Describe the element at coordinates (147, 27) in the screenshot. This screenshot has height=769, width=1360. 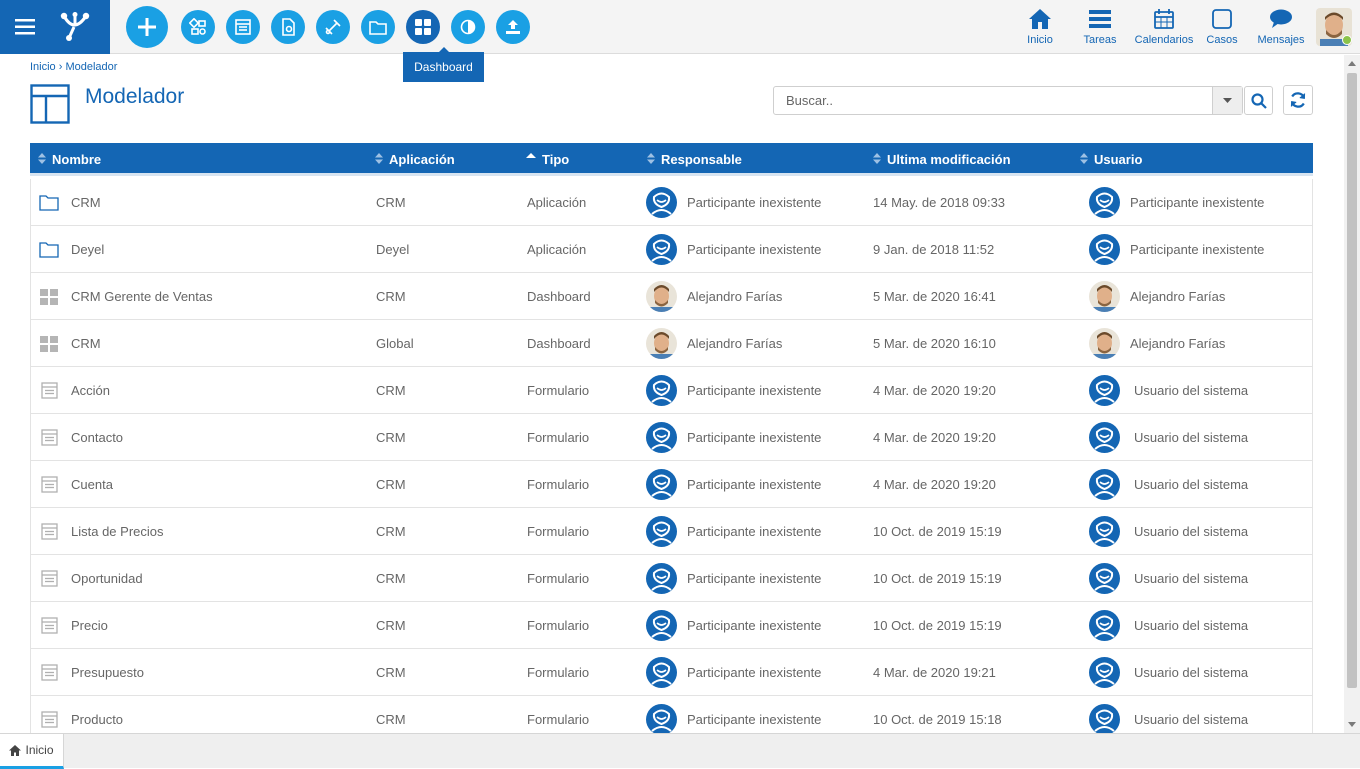
I see `plus-icon` at that location.